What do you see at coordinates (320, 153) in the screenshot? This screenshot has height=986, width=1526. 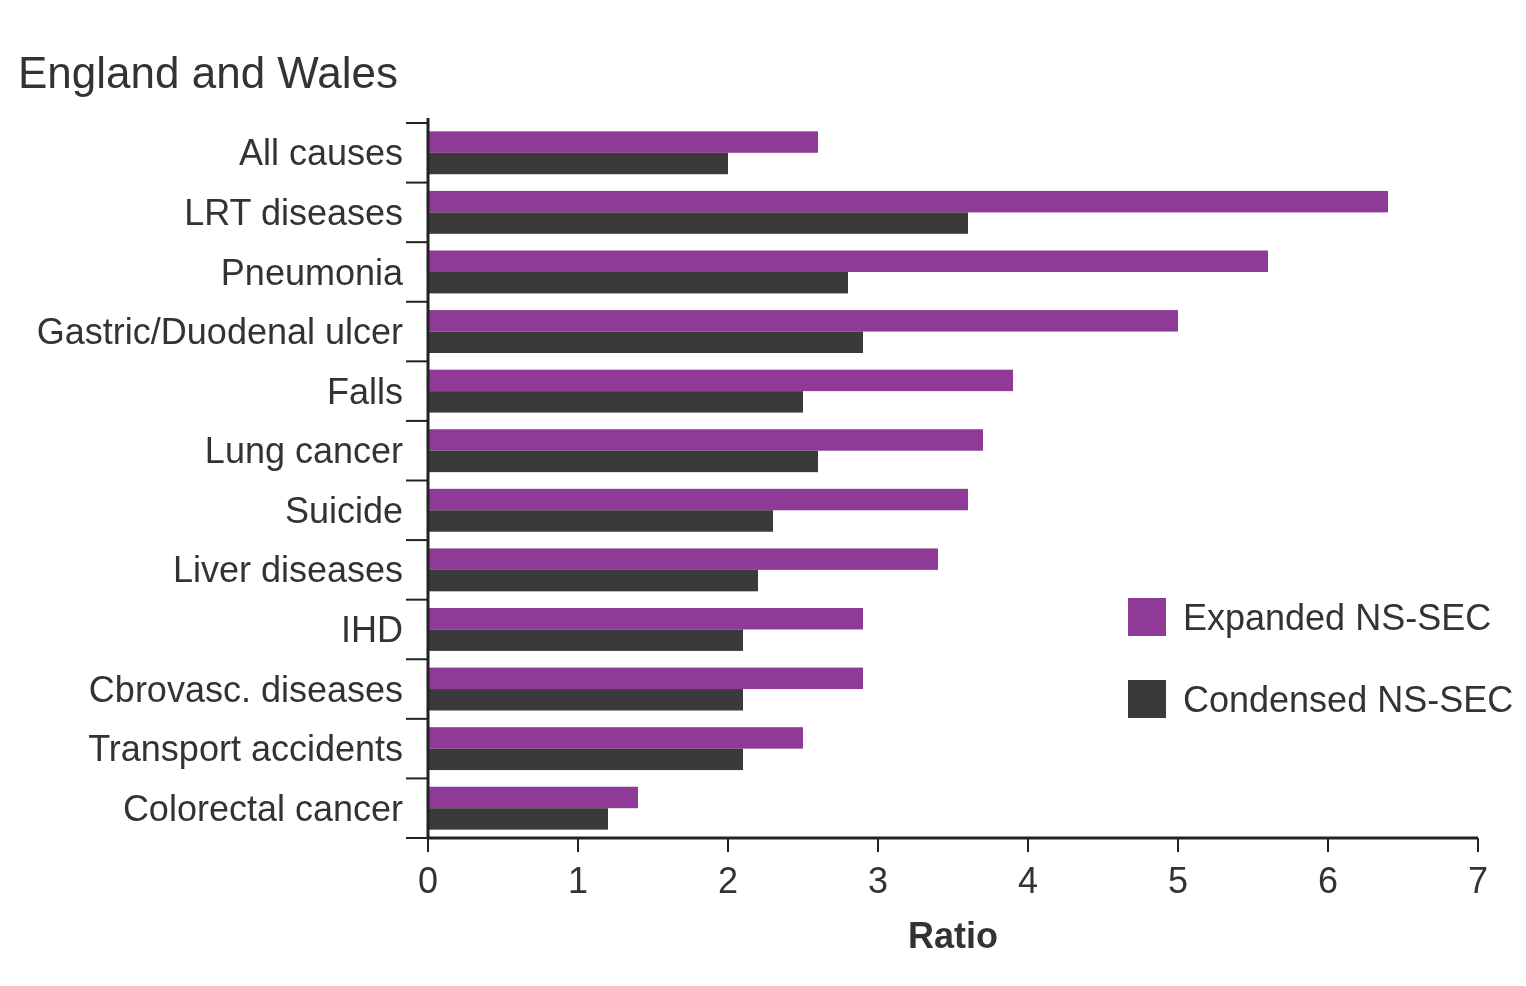 I see `y-tick-label: All causes` at bounding box center [320, 153].